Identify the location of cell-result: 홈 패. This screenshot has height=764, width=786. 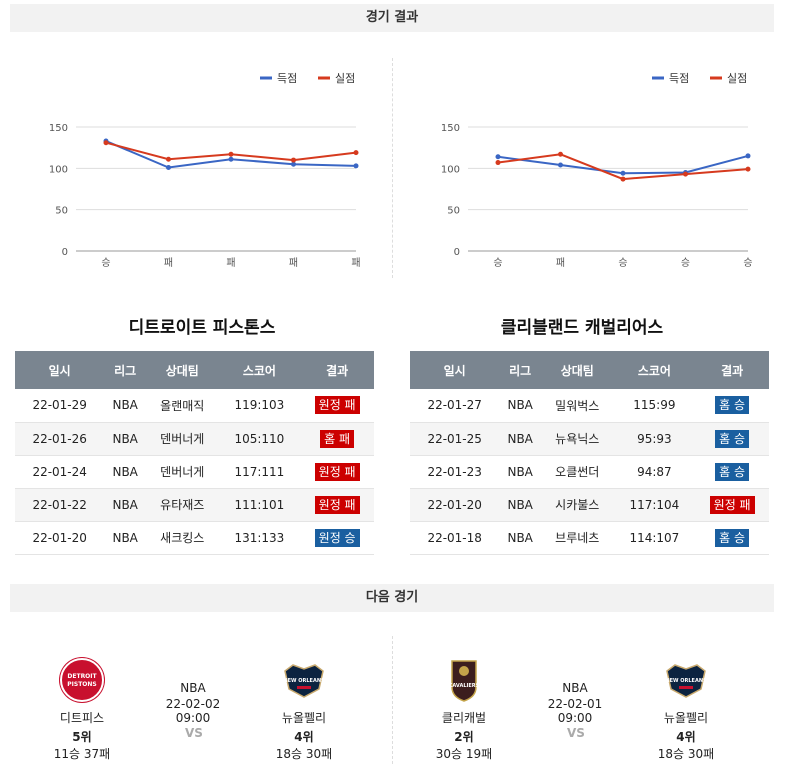
(337, 439).